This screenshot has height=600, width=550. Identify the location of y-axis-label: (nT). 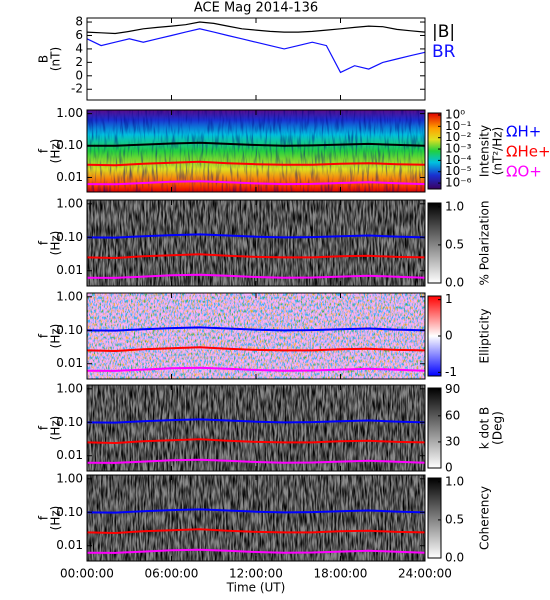
(56, 59).